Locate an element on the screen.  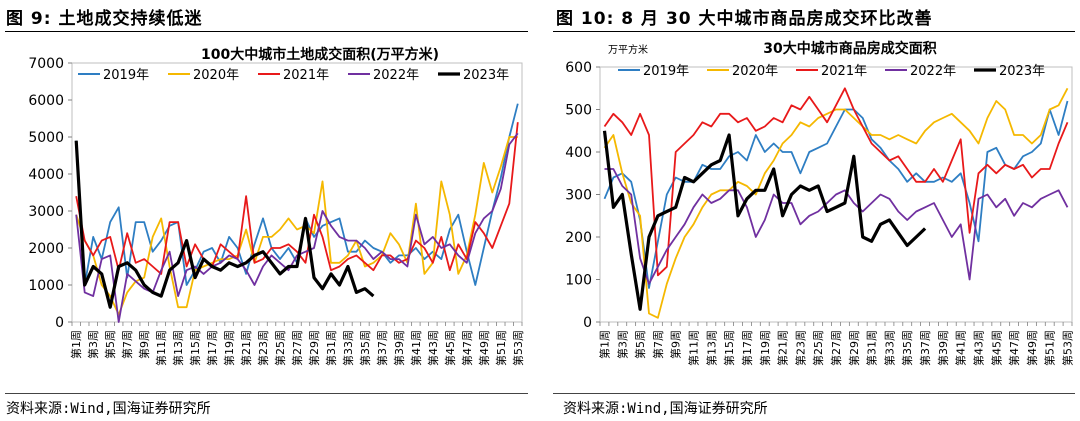
source-note-left: 资料来源:Wind,国海证券研究所 is located at coordinates (108, 409).